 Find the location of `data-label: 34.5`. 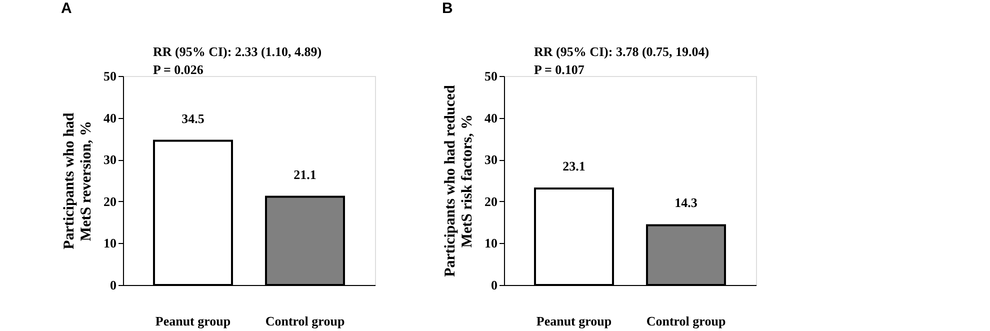

data-label: 34.5 is located at coordinates (193, 118).